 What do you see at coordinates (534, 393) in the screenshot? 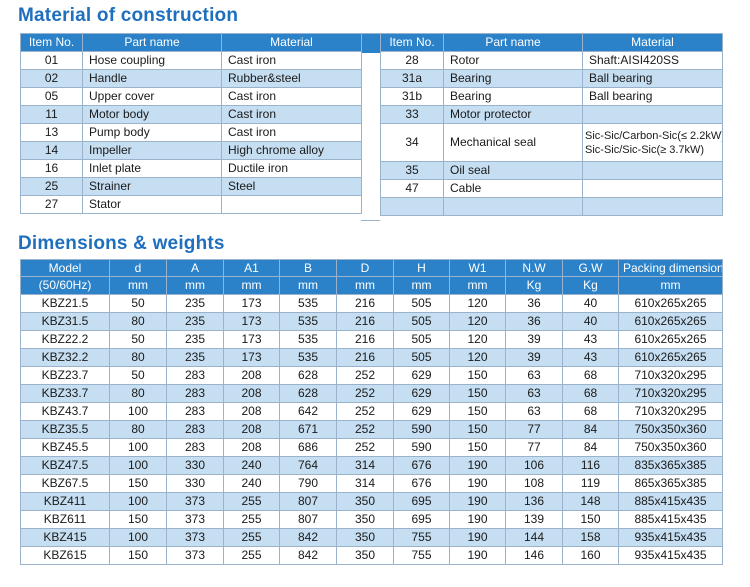
I see `value-cell: 63` at bounding box center [534, 393].